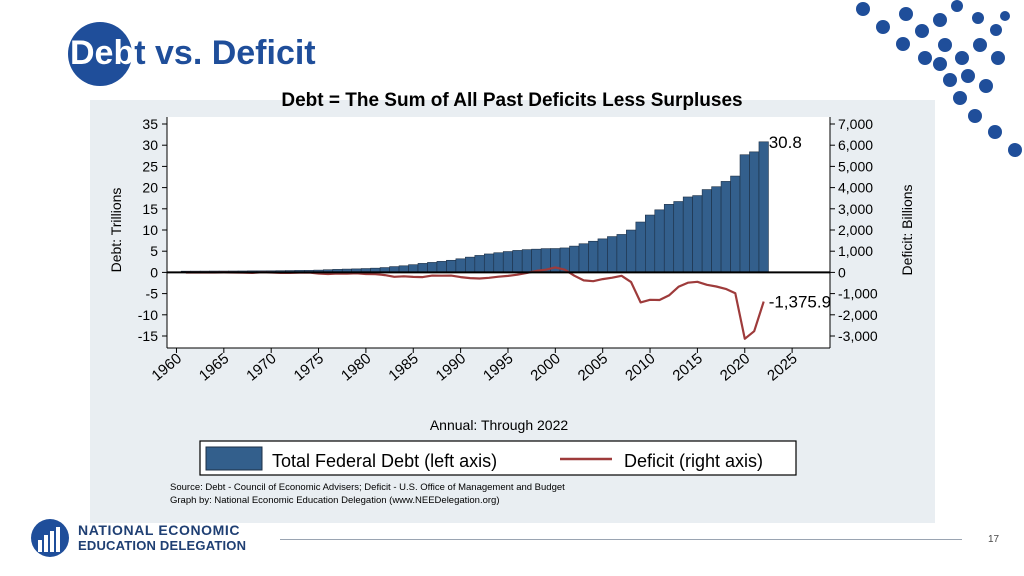 This screenshot has width=1024, height=576. Describe the element at coordinates (499, 425) in the screenshot. I see `x-axis-label: Annual: Through 2022` at that location.